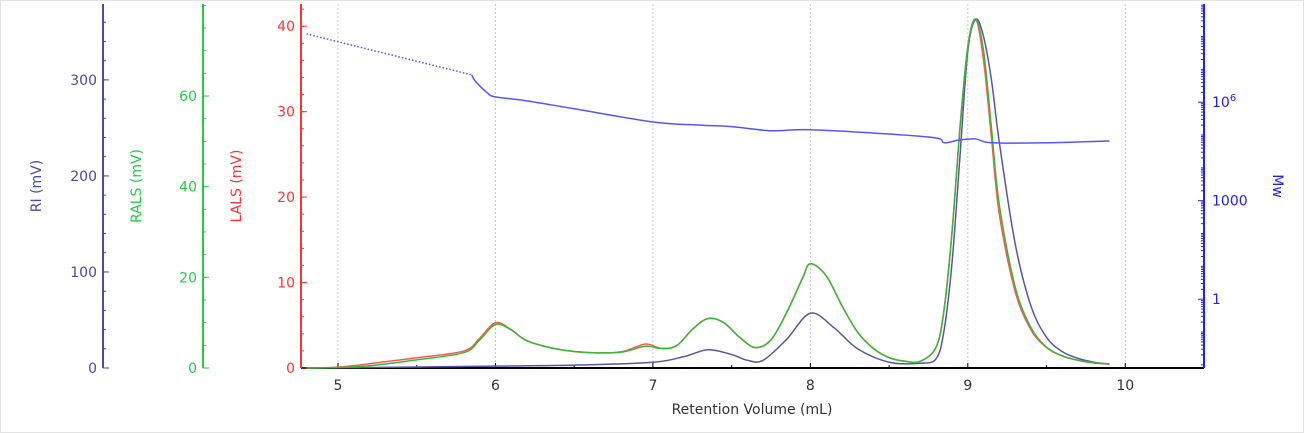 Image resolution: width=1304 pixels, height=433 pixels. Describe the element at coordinates (286, 113) in the screenshot. I see `lals-tick-label: 30` at that location.